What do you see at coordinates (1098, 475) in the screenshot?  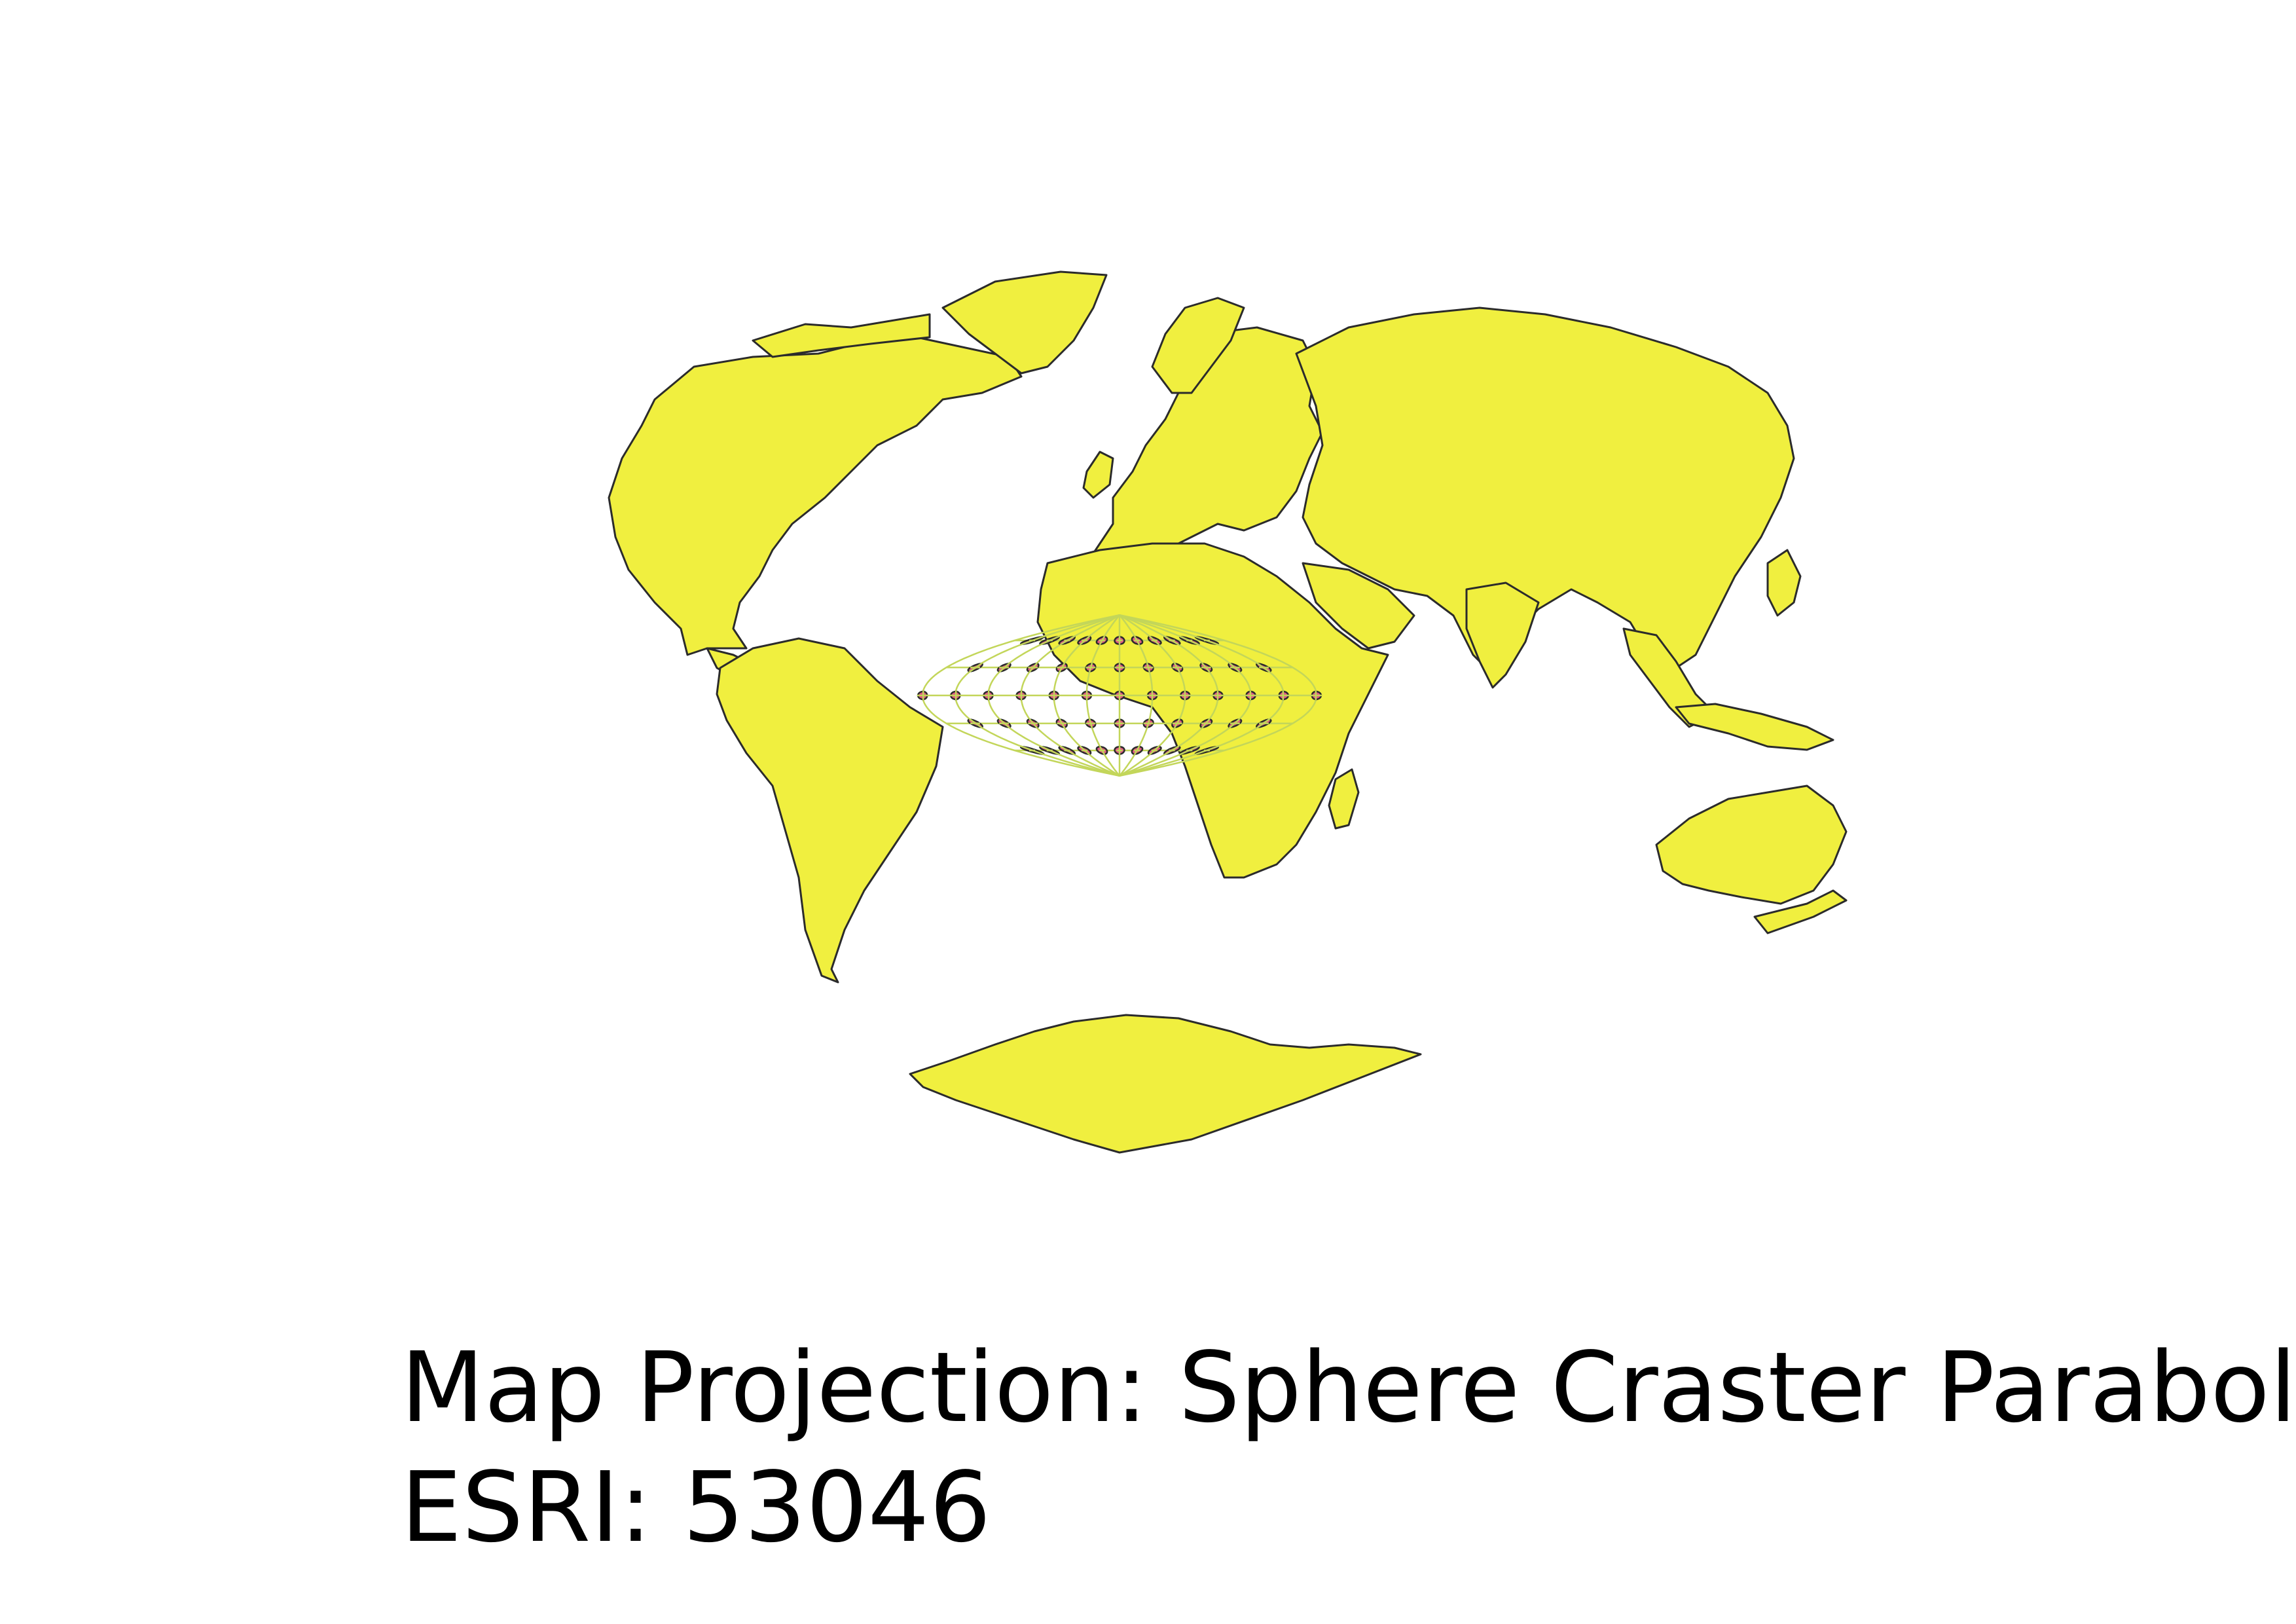 I see `landmass-uk` at bounding box center [1098, 475].